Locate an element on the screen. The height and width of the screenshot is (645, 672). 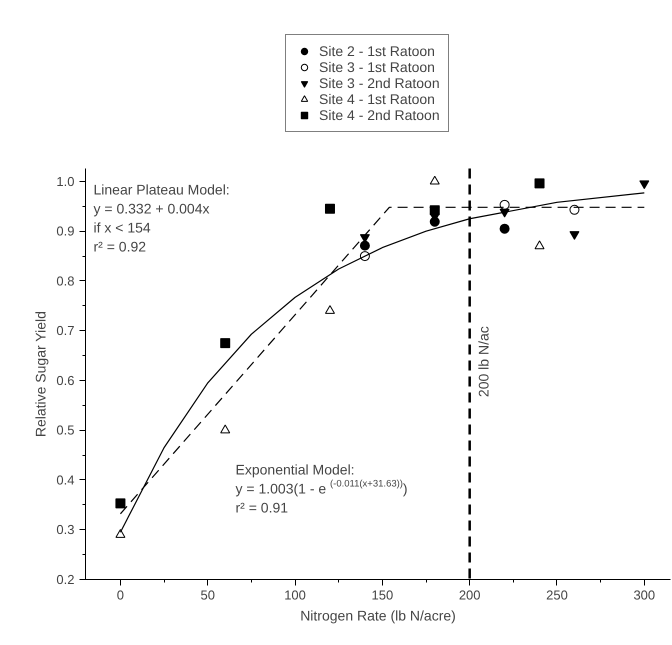
y-tick-label: 0.2 is located at coordinates (65, 579).